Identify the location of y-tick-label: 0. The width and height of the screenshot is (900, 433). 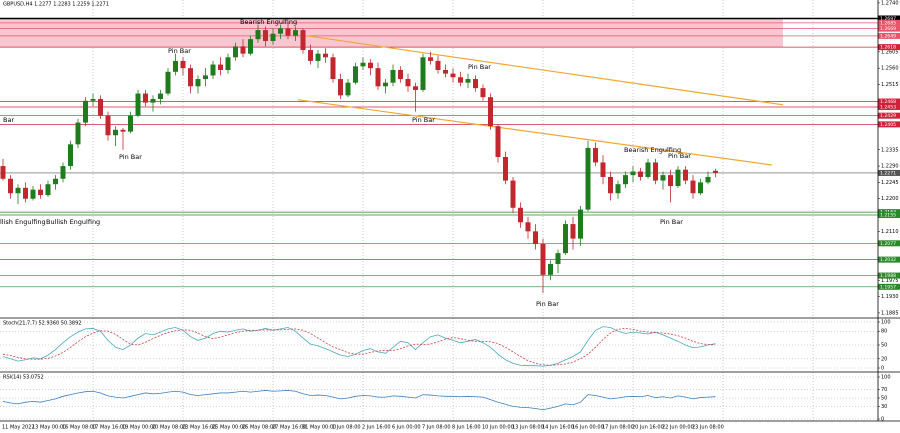
(882, 420).